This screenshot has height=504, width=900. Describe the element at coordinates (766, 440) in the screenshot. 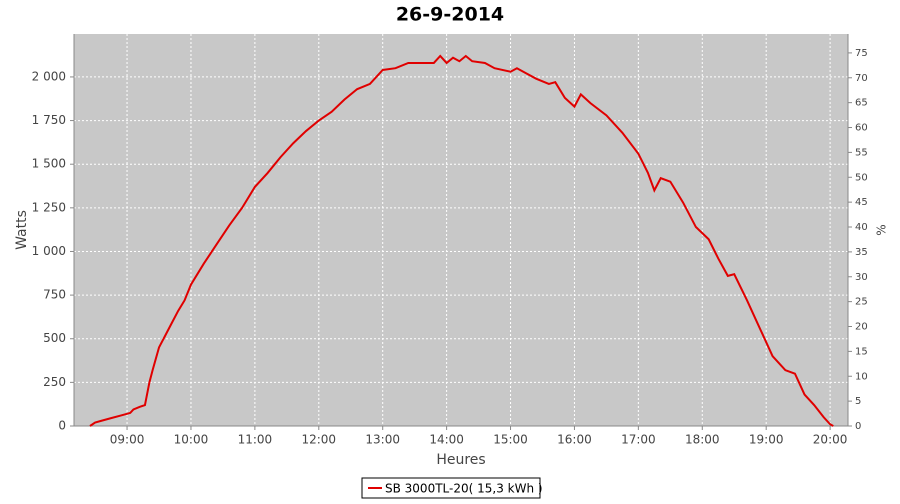

I see `x-tick-label: 19:00` at that location.